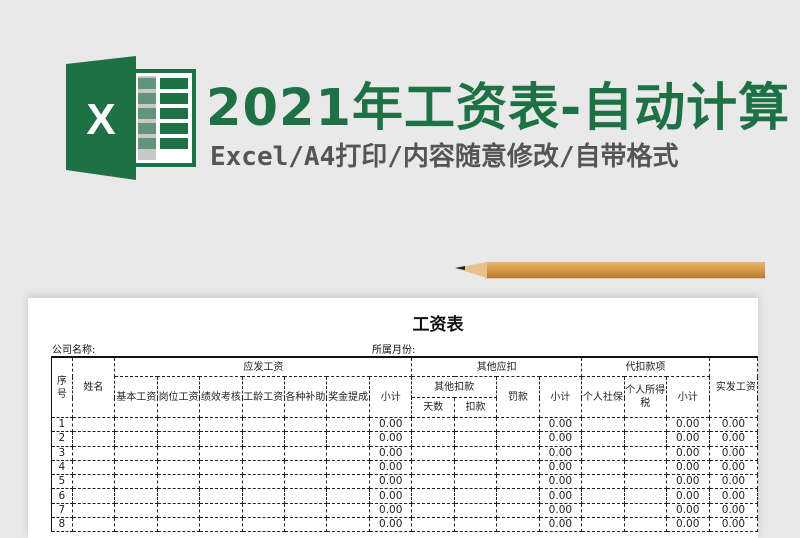  I want to click on cell-seq: 1, so click(62, 424).